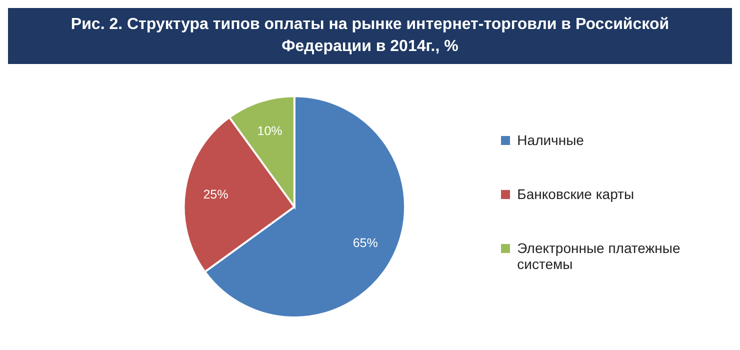  I want to click on legend-label: Электронные платежные системы, so click(599, 256).